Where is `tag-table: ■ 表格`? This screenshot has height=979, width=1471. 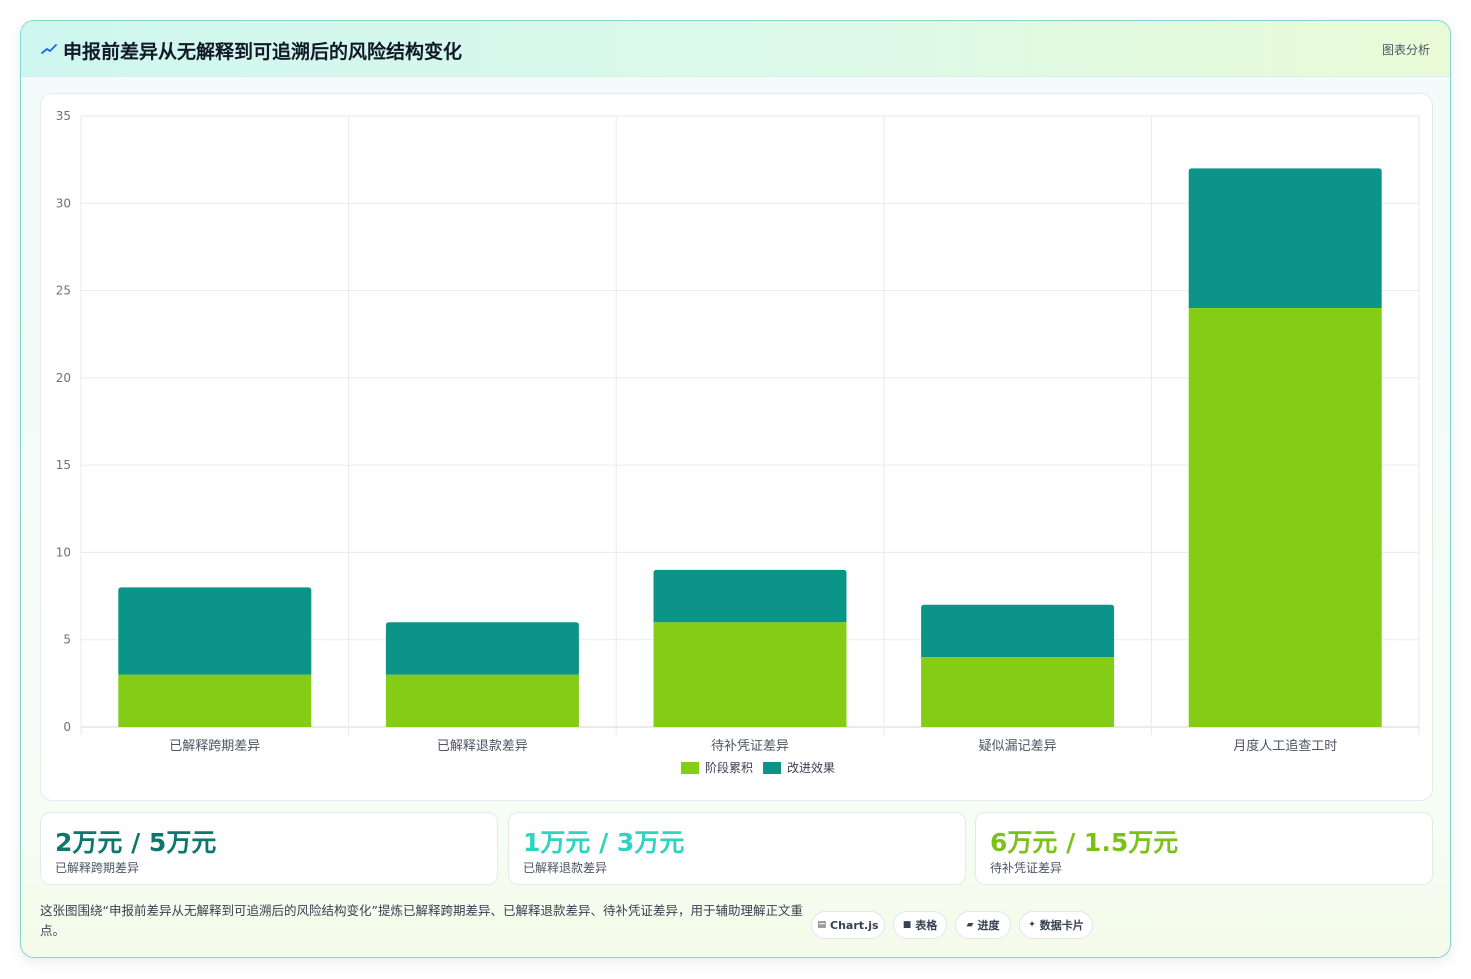 tag-table: ■ 表格 is located at coordinates (920, 925).